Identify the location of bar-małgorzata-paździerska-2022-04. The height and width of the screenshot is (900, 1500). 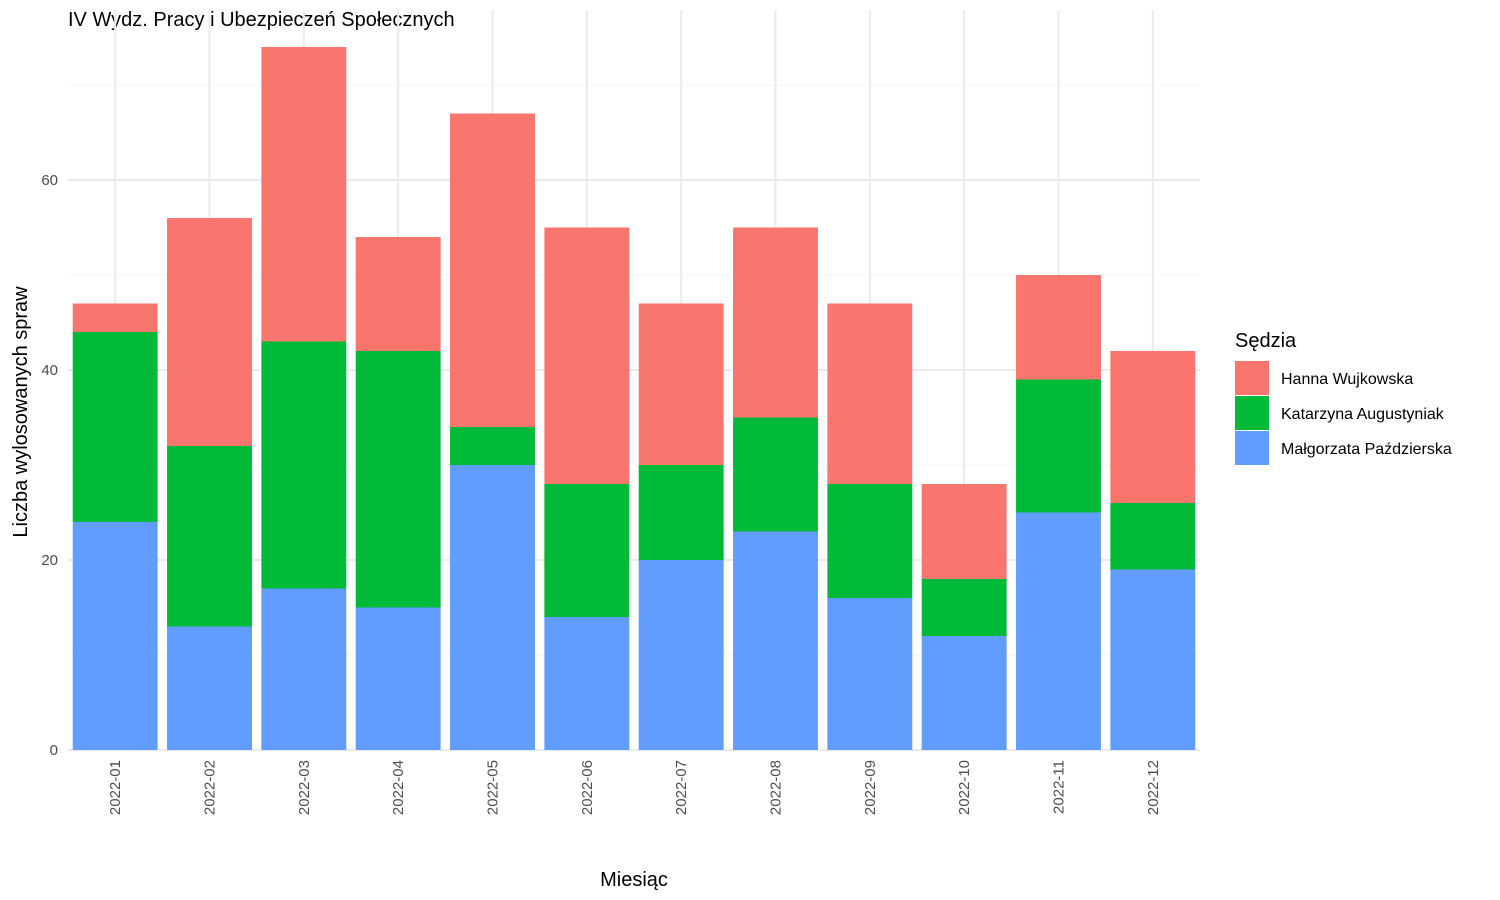
(398, 678).